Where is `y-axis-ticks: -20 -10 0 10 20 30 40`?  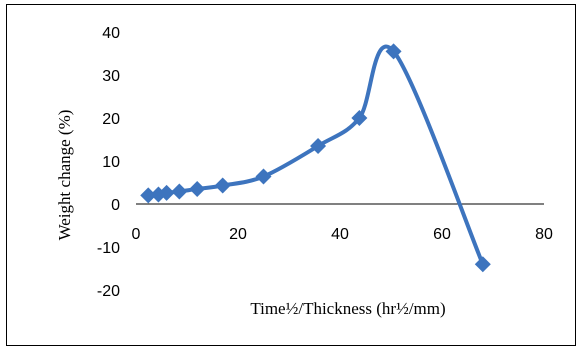 y-axis-ticks: -20 -10 0 10 20 30 40 is located at coordinates (108, 162).